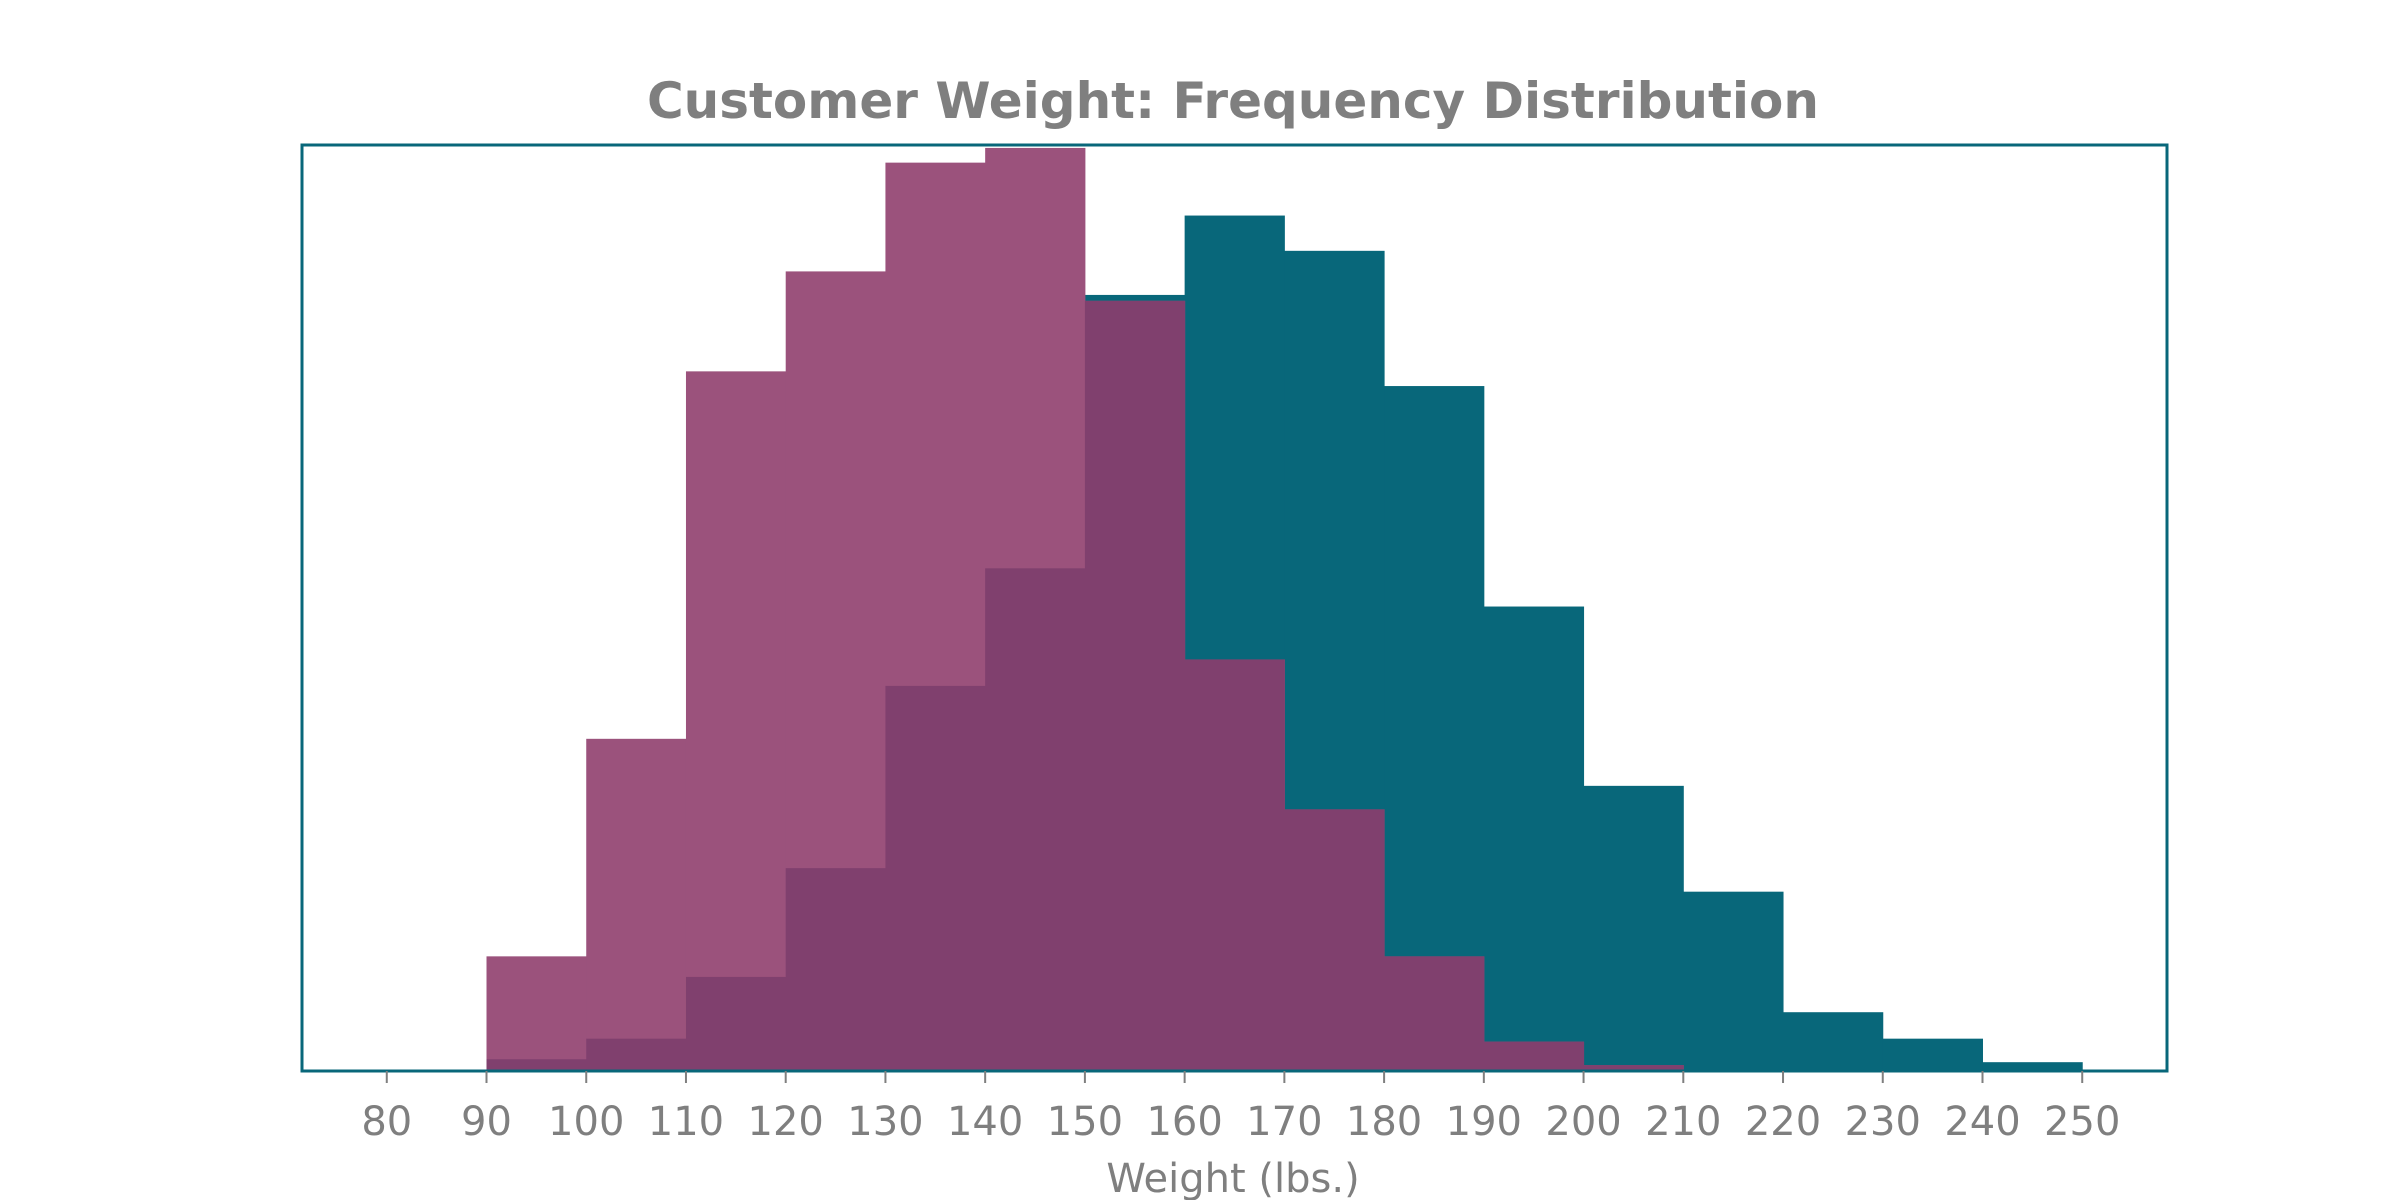 This screenshot has width=2400, height=1200. What do you see at coordinates (985, 1122) in the screenshot?
I see `x-tick-label: 140` at bounding box center [985, 1122].